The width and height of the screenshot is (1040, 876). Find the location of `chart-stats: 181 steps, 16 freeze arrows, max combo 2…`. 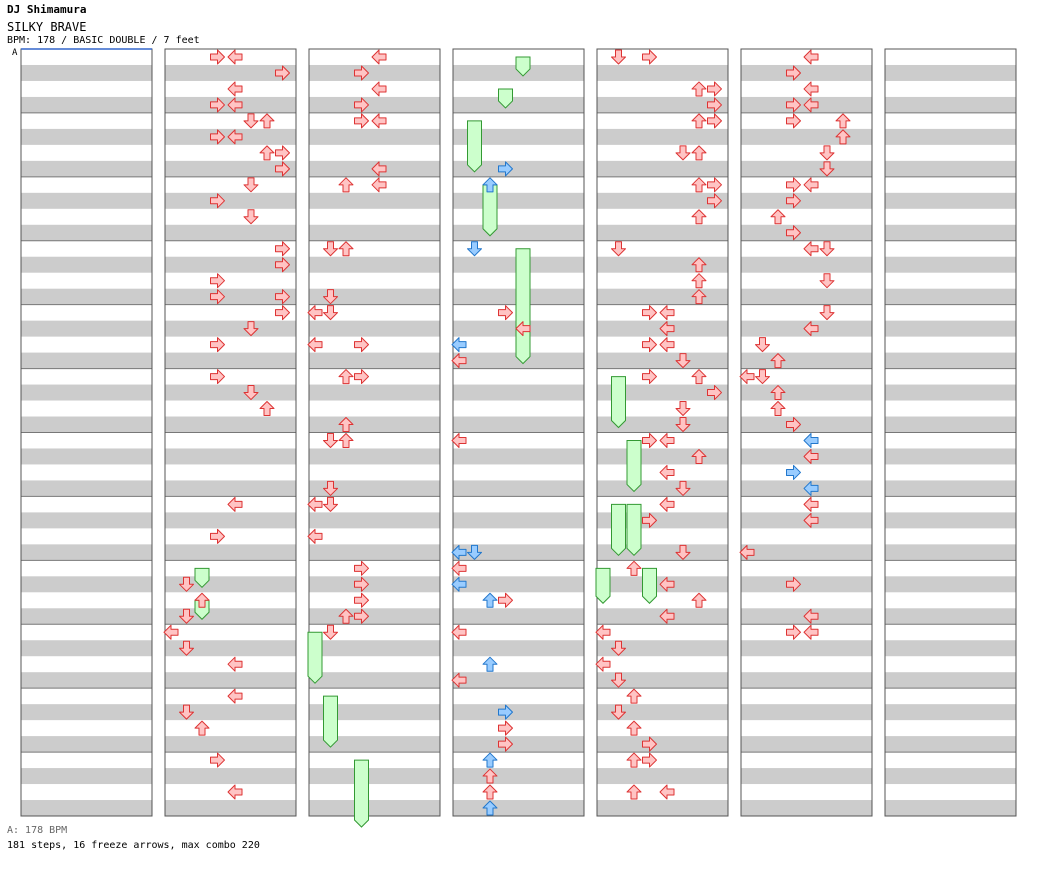

chart-stats: 181 steps, 16 freeze arrows, max combo 2… is located at coordinates (133, 845).